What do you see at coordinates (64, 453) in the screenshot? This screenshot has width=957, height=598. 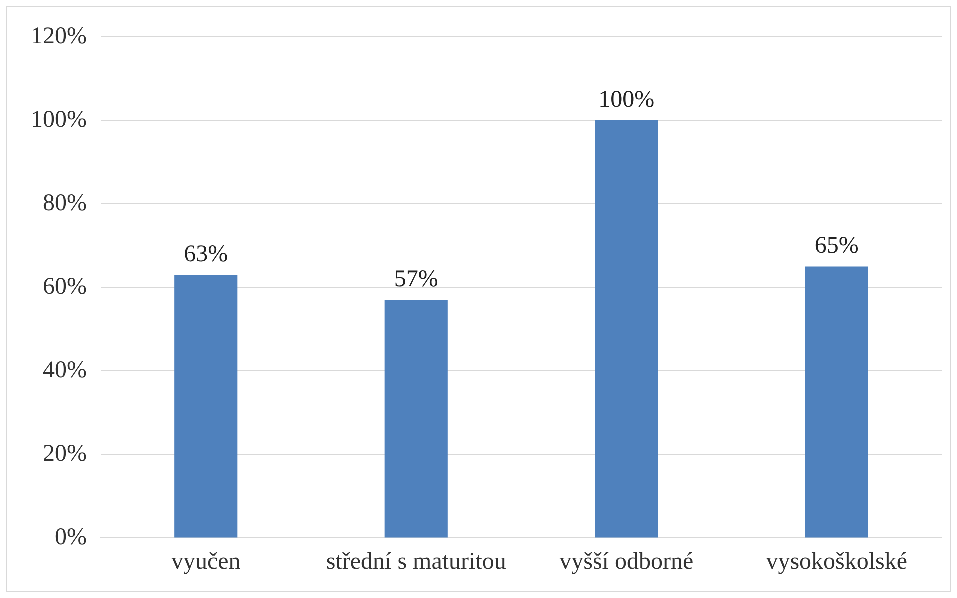 I see `y-tick-label: 20%` at bounding box center [64, 453].